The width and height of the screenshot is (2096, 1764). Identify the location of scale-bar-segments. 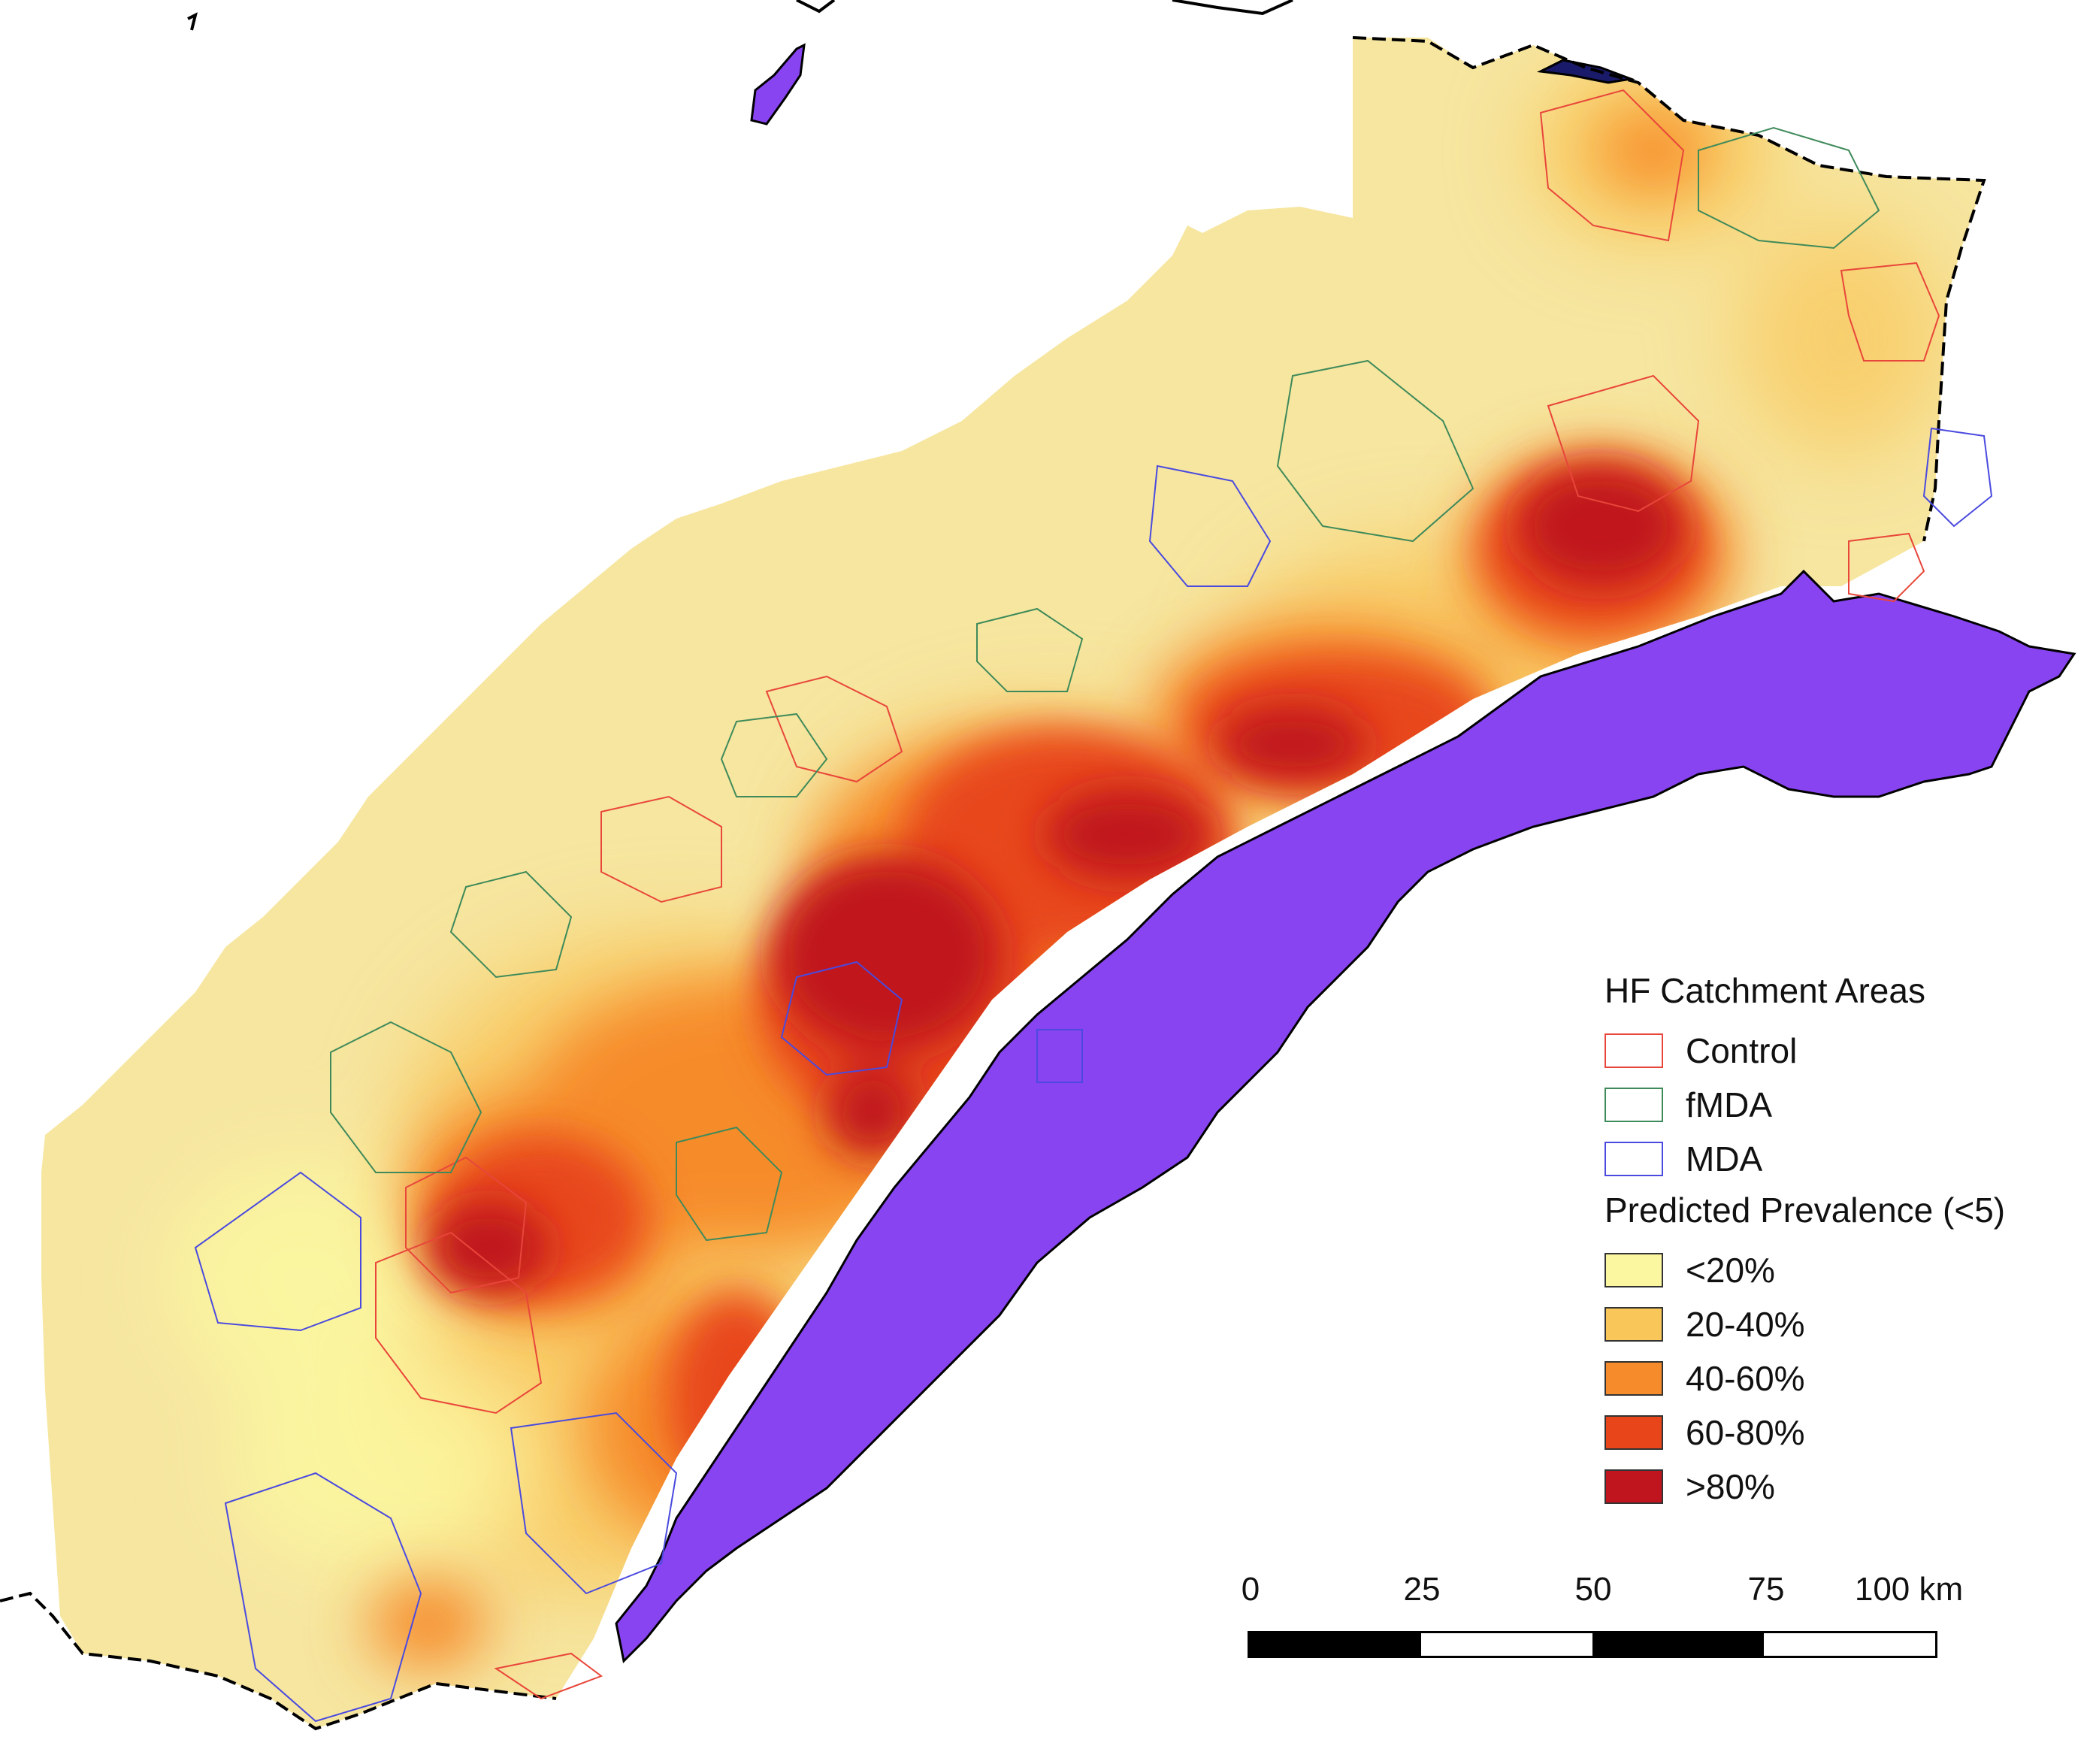
(1592, 1644).